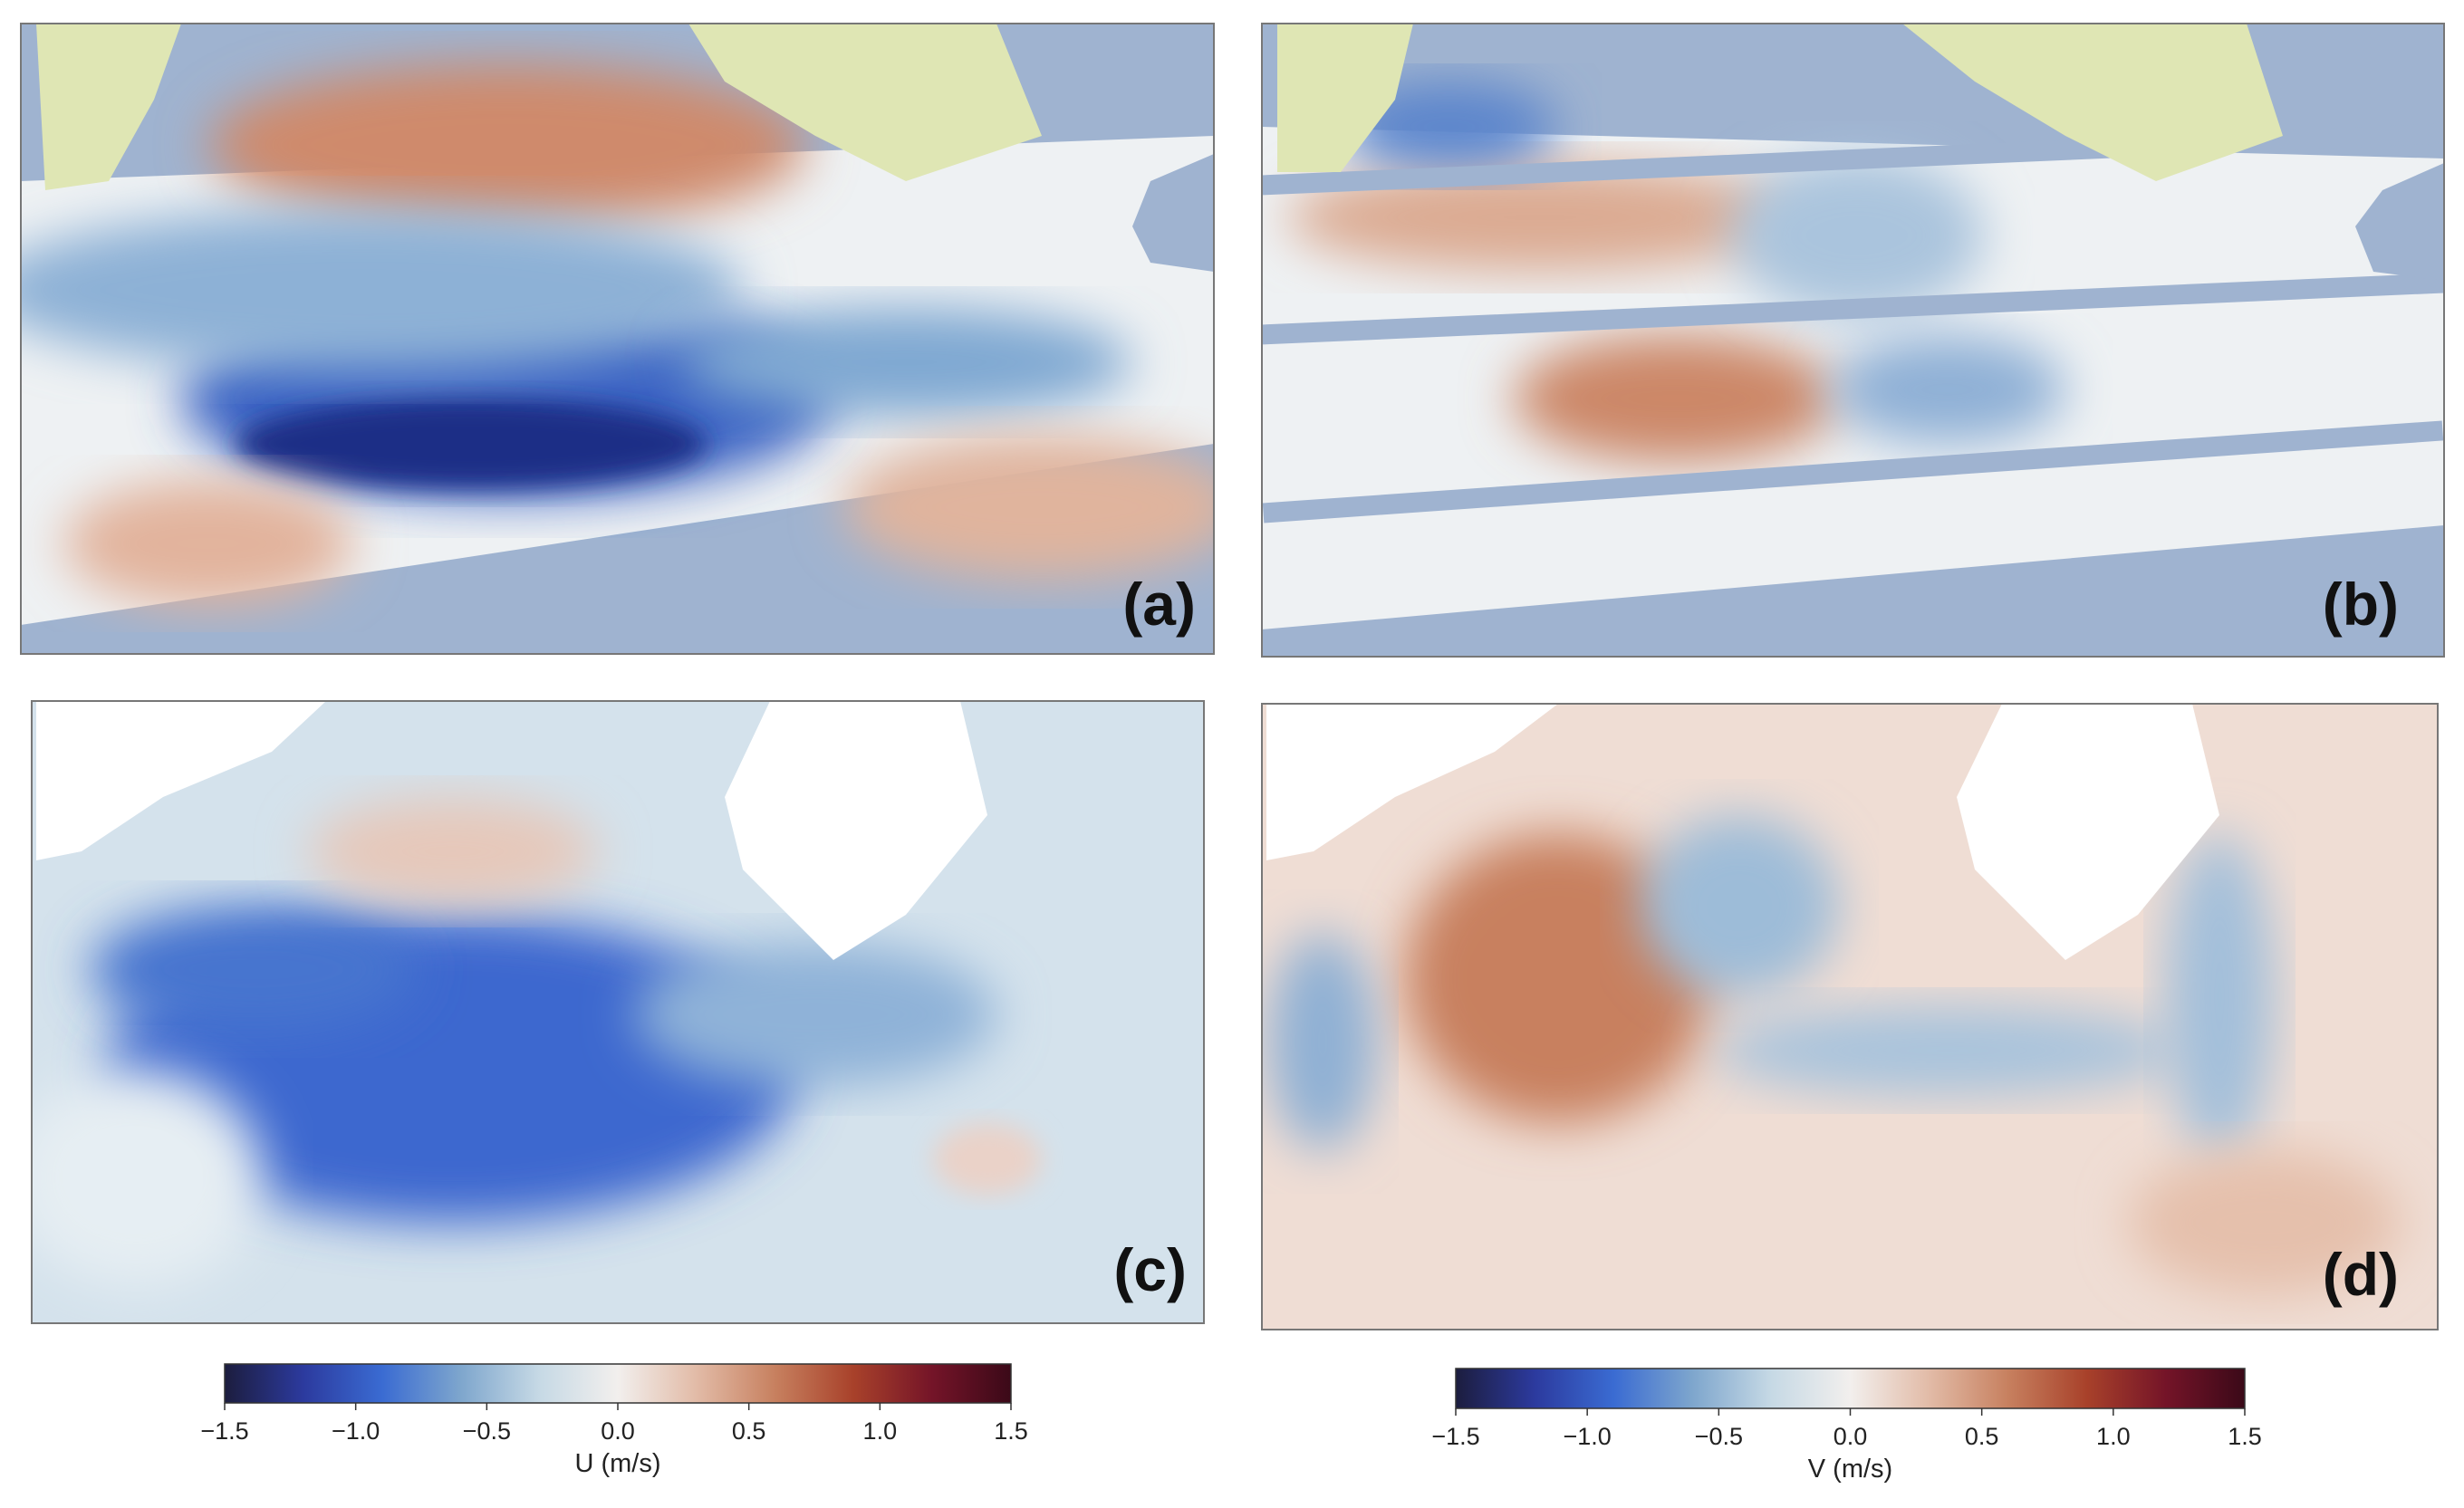 The width and height of the screenshot is (2464, 1508). I want to click on colorbar-label: V (m/s), so click(1850, 1469).